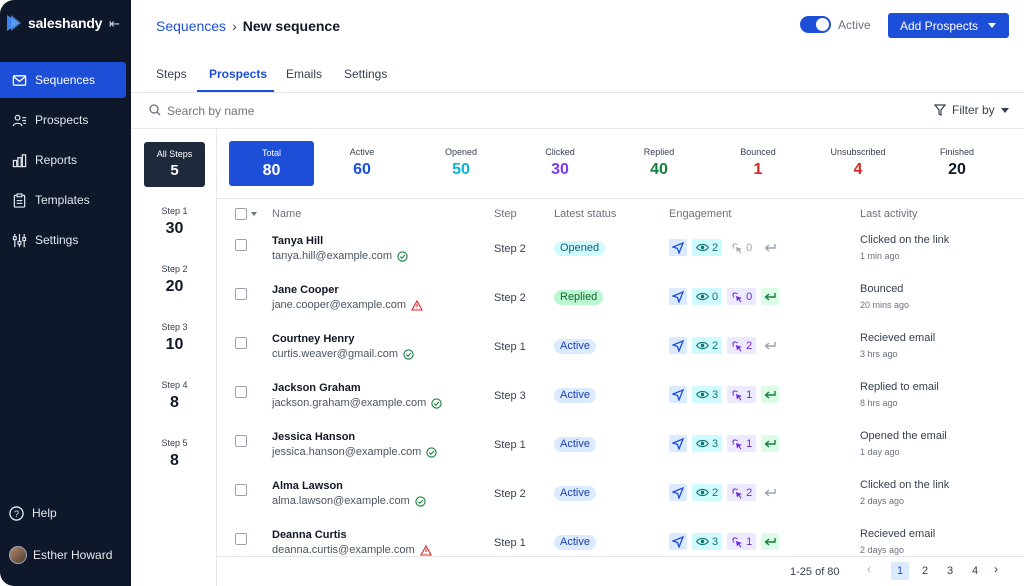 This screenshot has width=1024, height=586. I want to click on clicks-count: 0, so click(749, 296).